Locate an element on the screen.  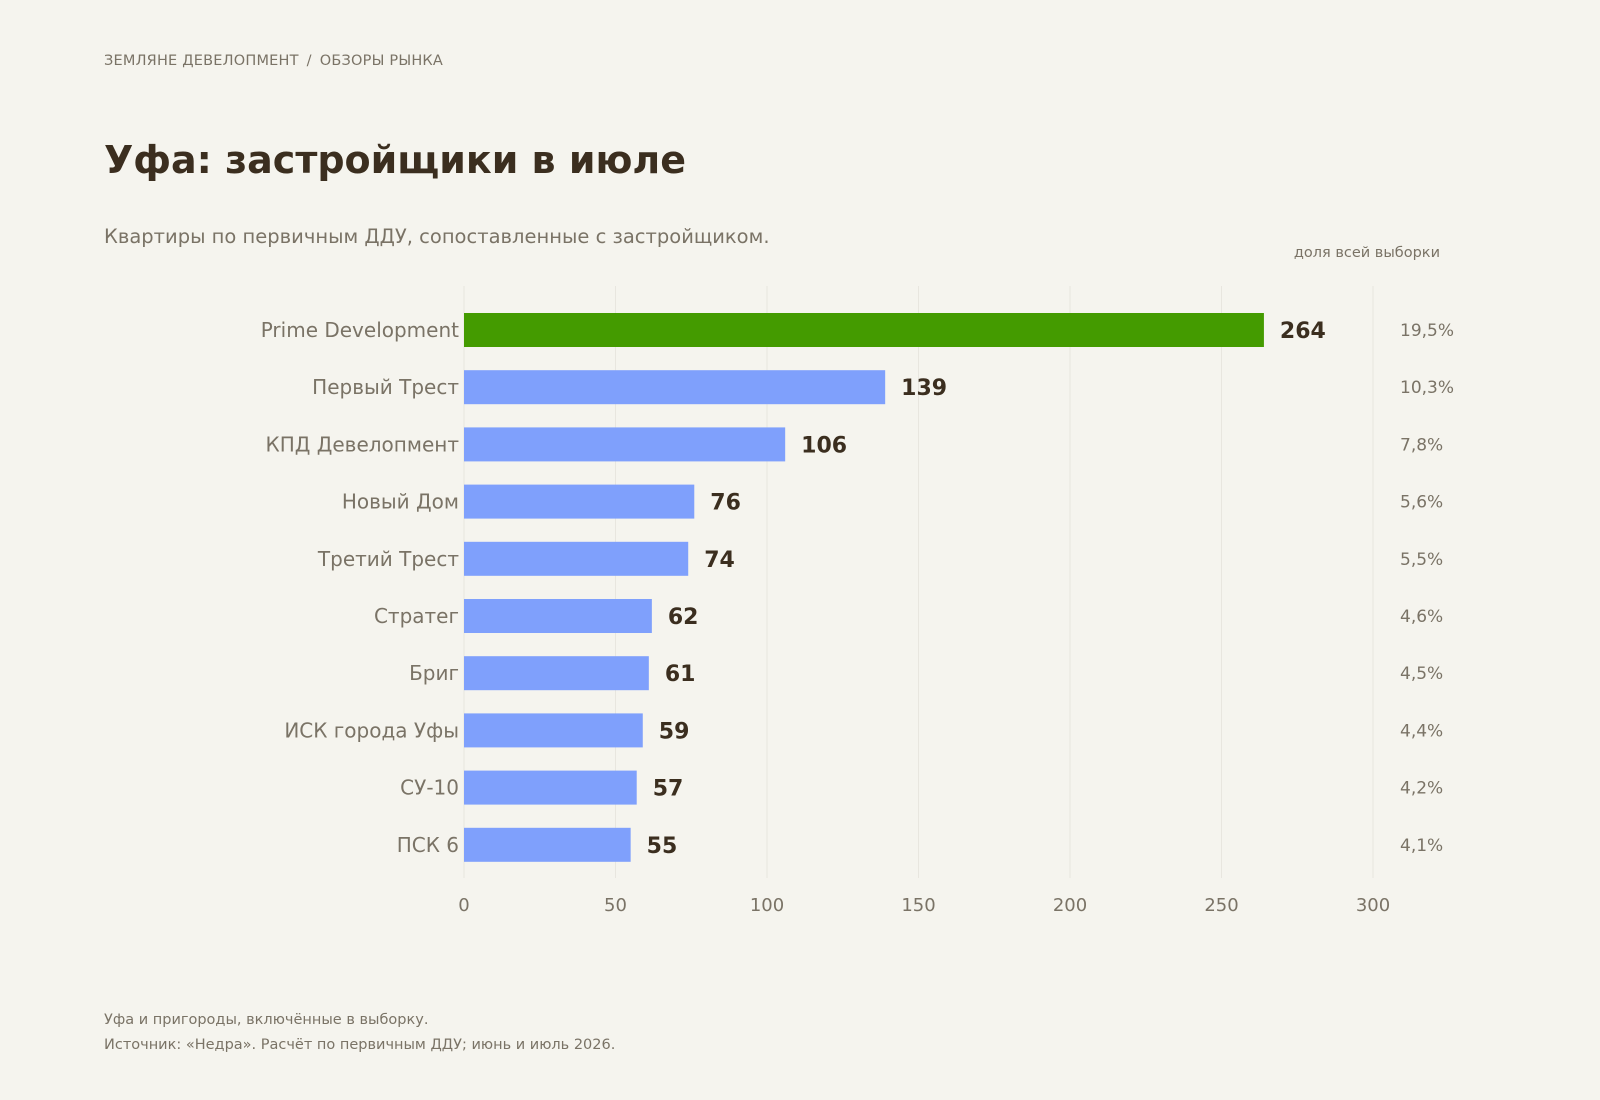
share-label: 19,5% is located at coordinates (1427, 331).